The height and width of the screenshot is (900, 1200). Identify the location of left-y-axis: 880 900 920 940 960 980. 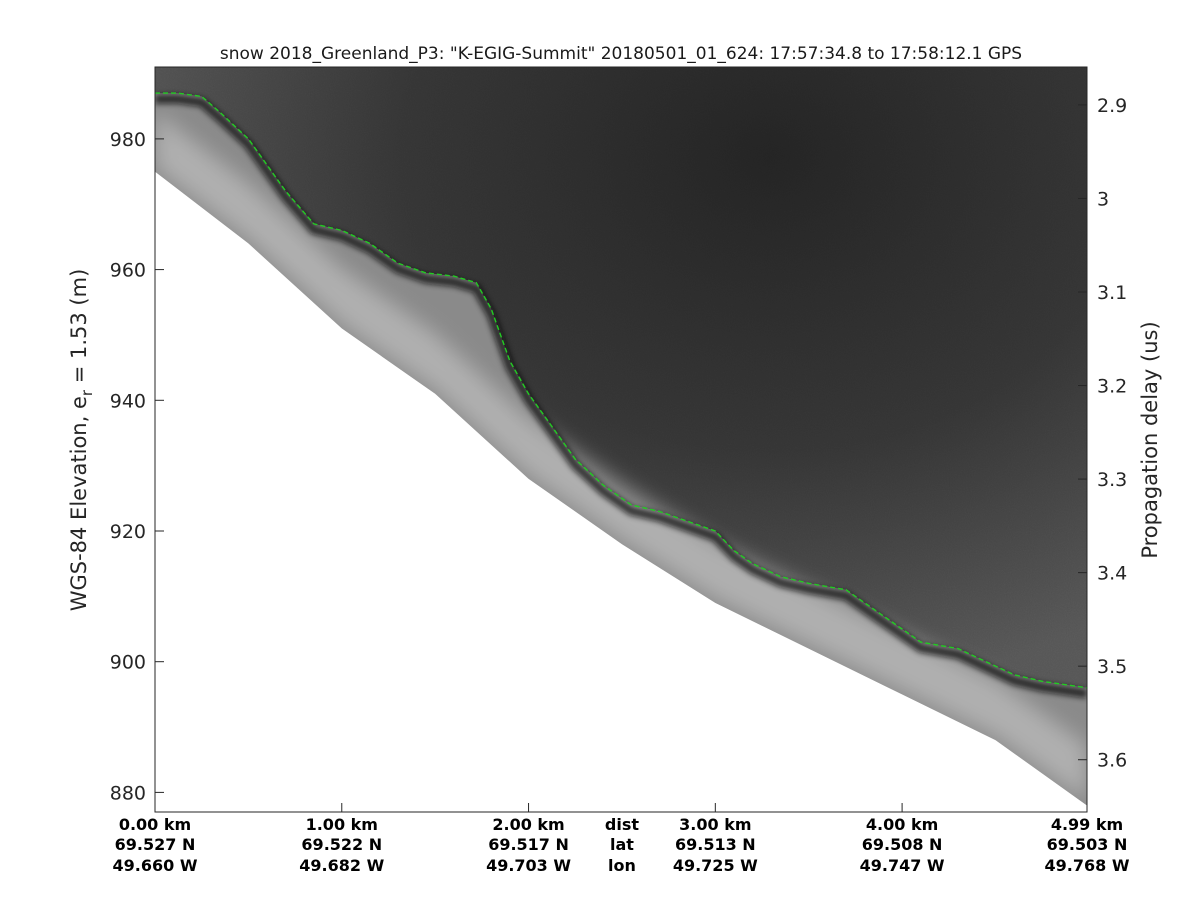
(137, 466).